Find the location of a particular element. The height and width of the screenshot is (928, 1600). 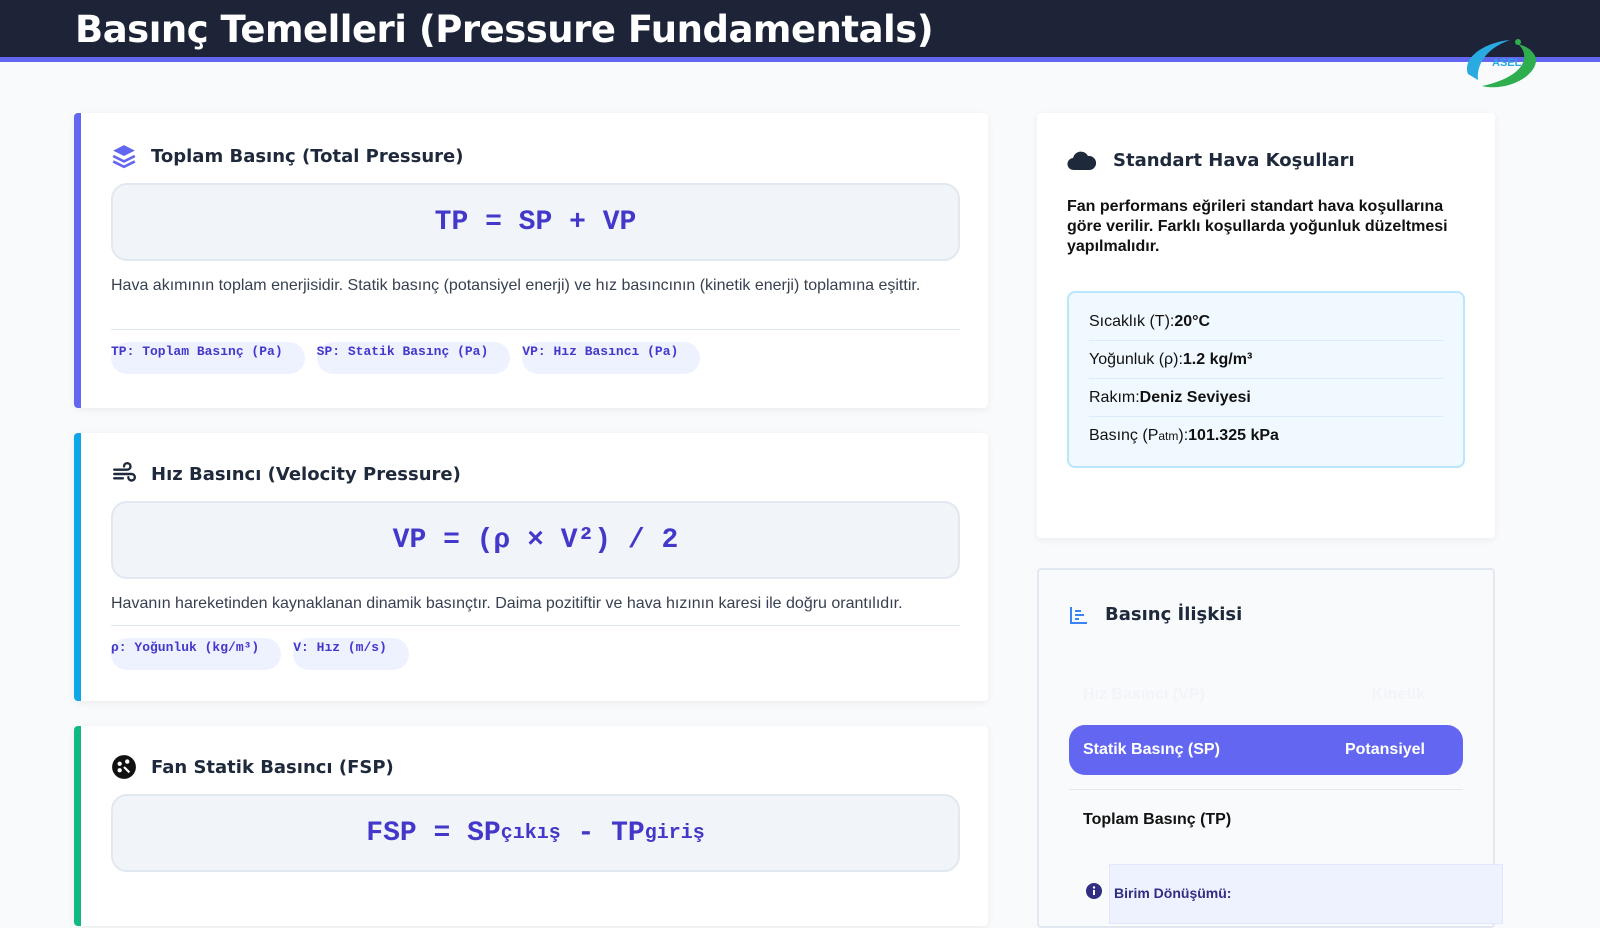

chart-bar-icon is located at coordinates (1078, 615).